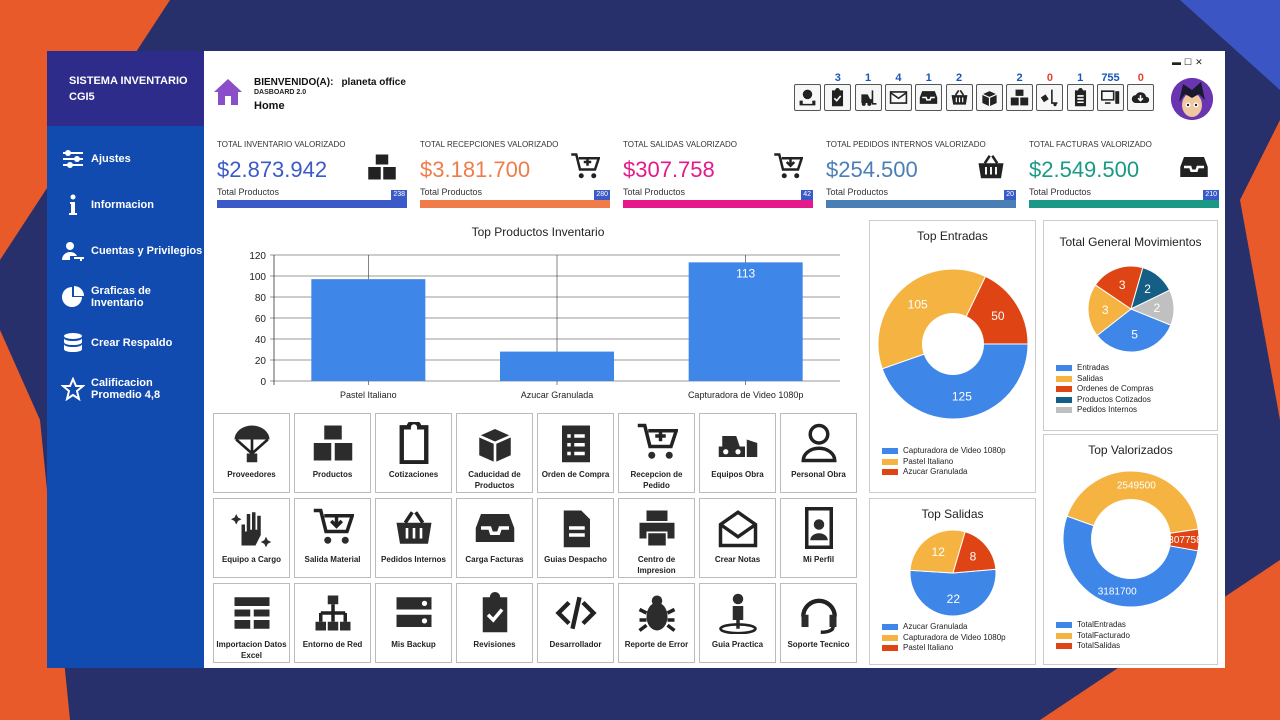  I want to click on kpi-count: 20, so click(1010, 195).